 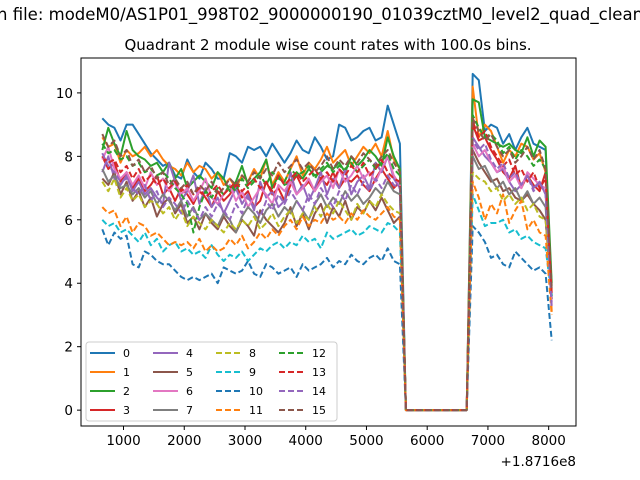 What do you see at coordinates (184, 441) in the screenshot?
I see `x-tick-label: 2000` at bounding box center [184, 441].